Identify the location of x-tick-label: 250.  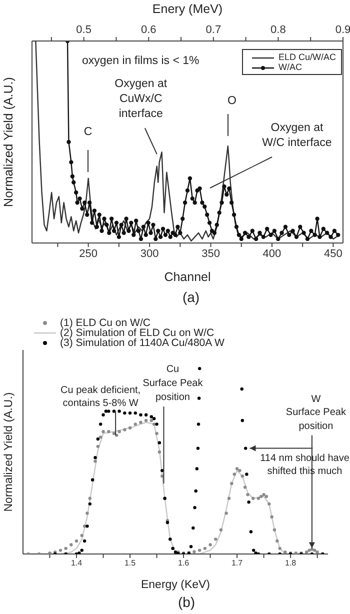
(88, 254).